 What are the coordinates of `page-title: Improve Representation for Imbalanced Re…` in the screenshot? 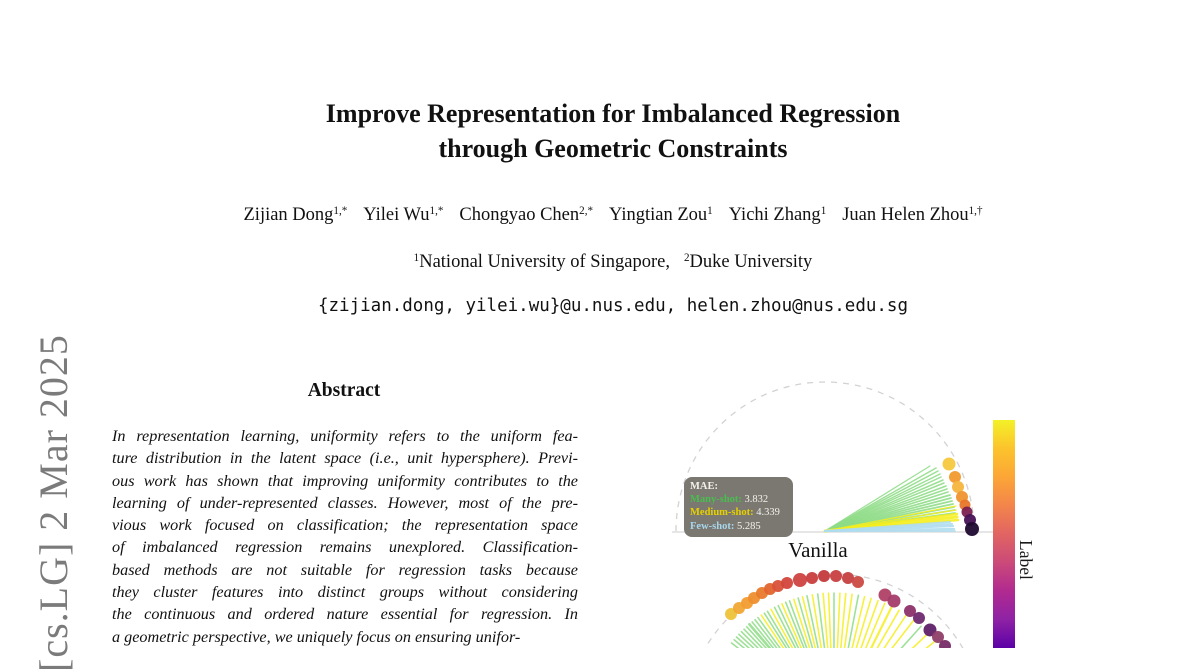 It's located at (613, 131).